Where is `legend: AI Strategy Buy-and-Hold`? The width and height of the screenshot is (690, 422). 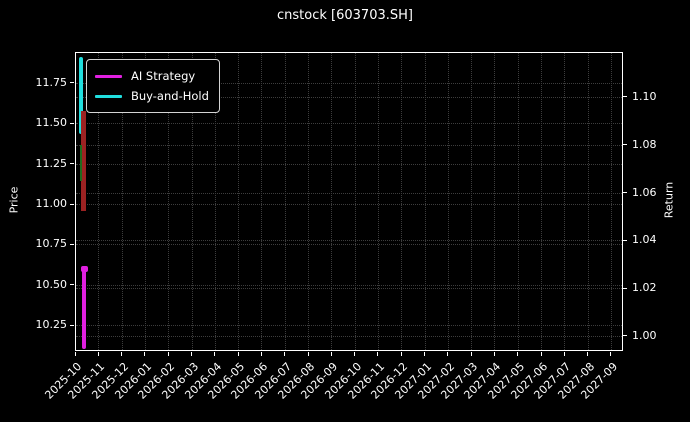 legend: AI Strategy Buy-and-Hold is located at coordinates (153, 86).